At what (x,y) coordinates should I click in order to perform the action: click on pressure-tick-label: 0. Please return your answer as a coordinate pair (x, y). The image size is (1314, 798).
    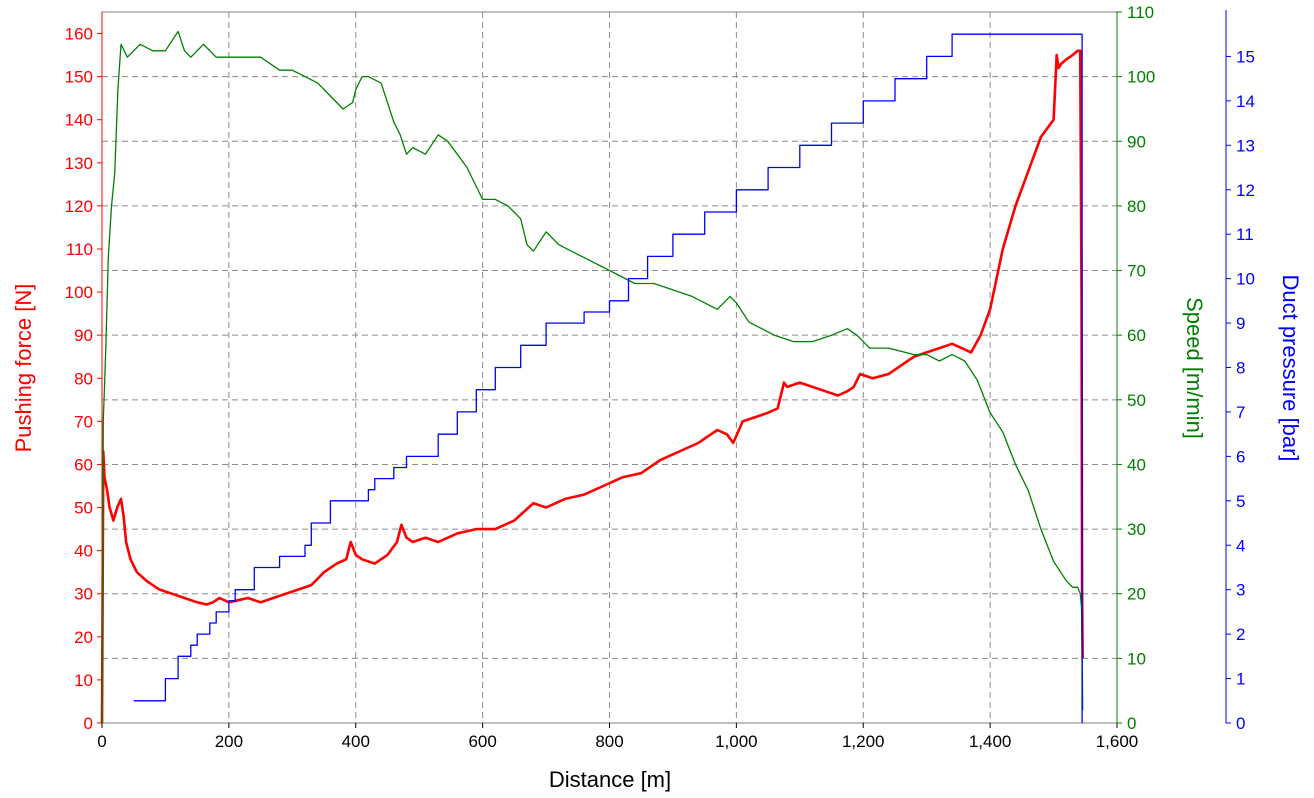
    Looking at the image, I should click on (1240, 723).